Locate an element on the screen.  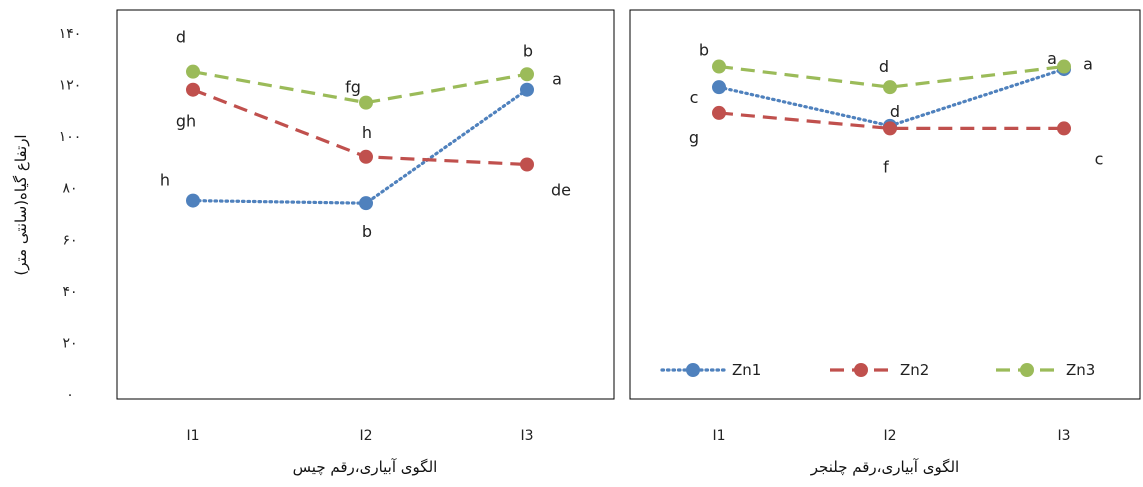
significance-letter: de is located at coordinates (561, 190).